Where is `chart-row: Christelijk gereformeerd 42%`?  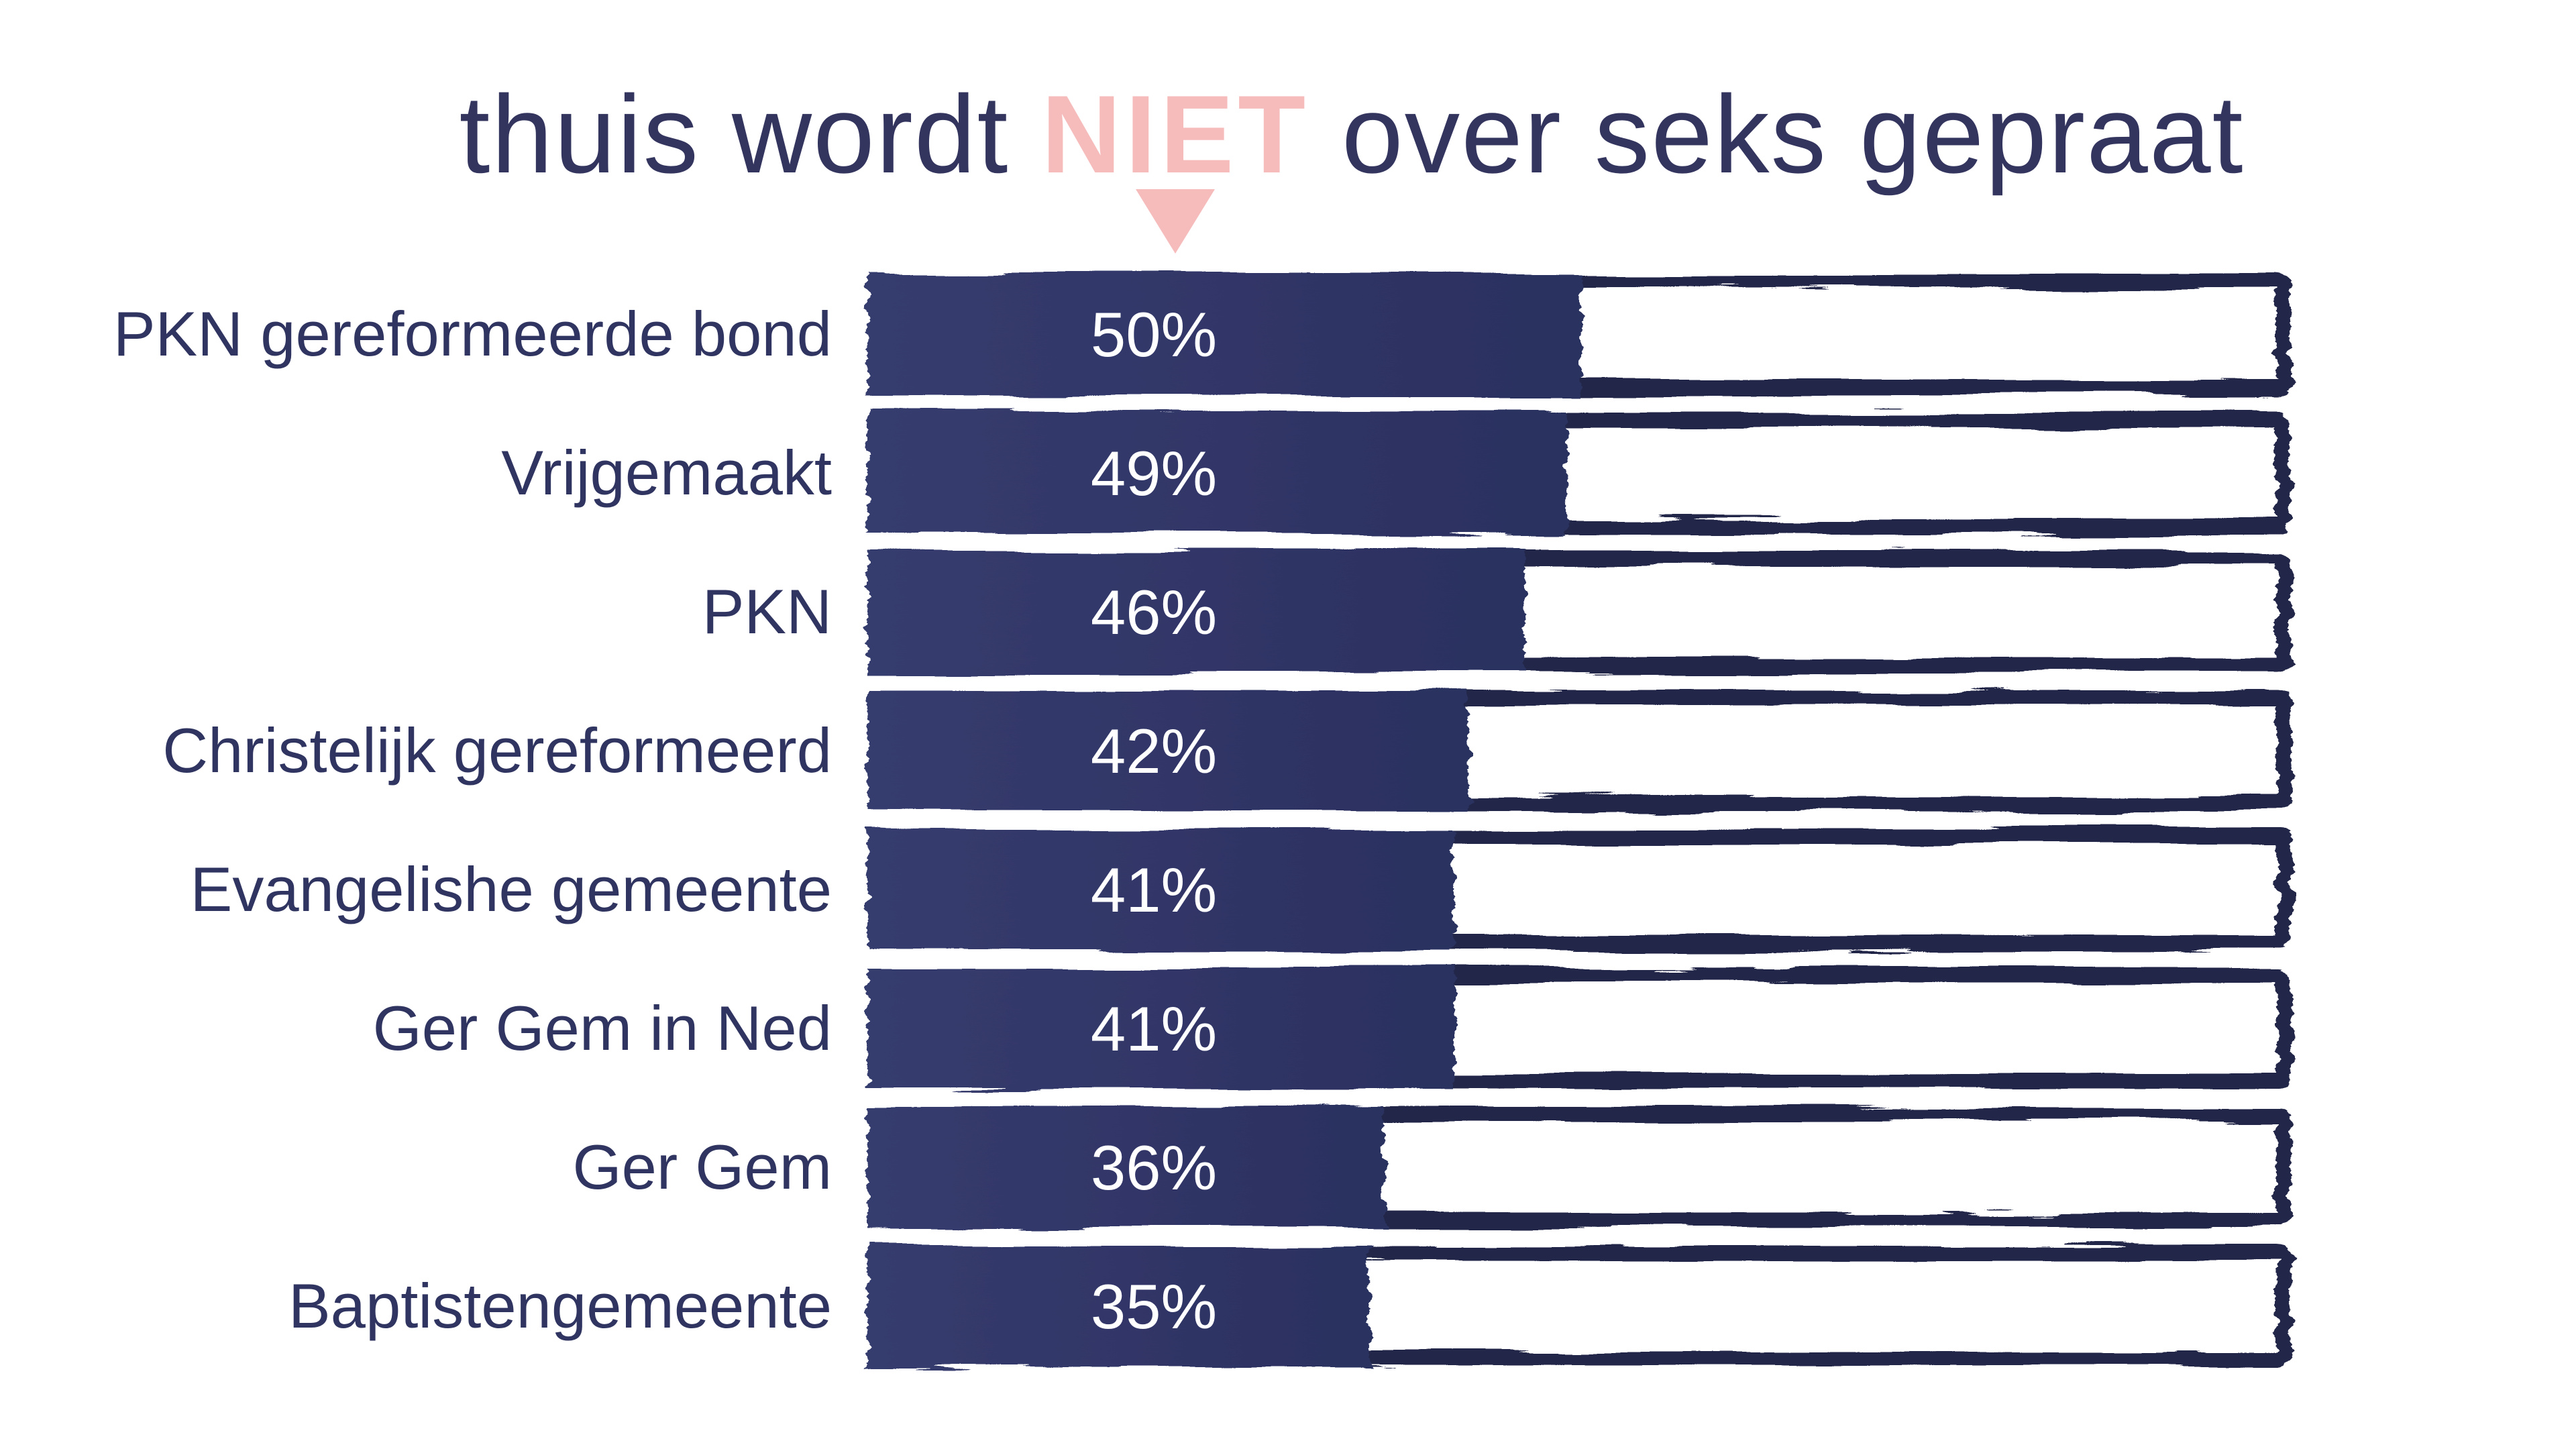
chart-row: Christelijk gereformeerd 42% is located at coordinates (1174, 750).